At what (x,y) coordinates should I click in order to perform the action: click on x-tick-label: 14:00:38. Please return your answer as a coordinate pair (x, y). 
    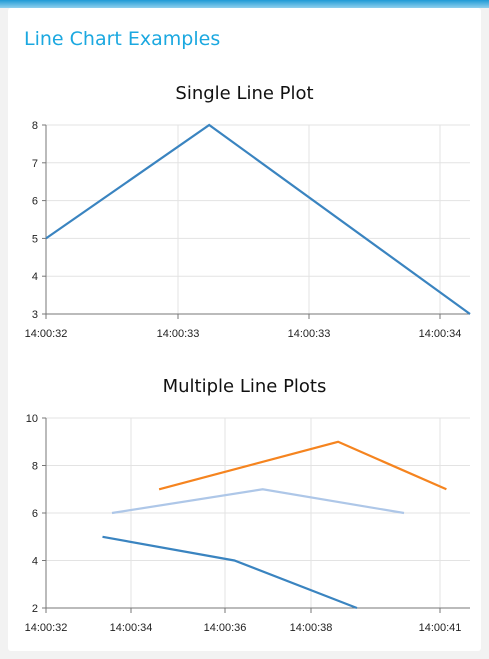
    Looking at the image, I should click on (311, 628).